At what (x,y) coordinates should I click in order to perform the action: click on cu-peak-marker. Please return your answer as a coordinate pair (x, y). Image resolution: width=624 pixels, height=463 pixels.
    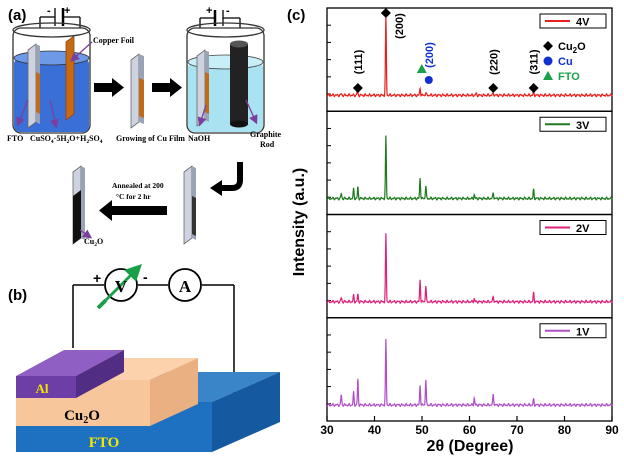
    Looking at the image, I should click on (428, 80).